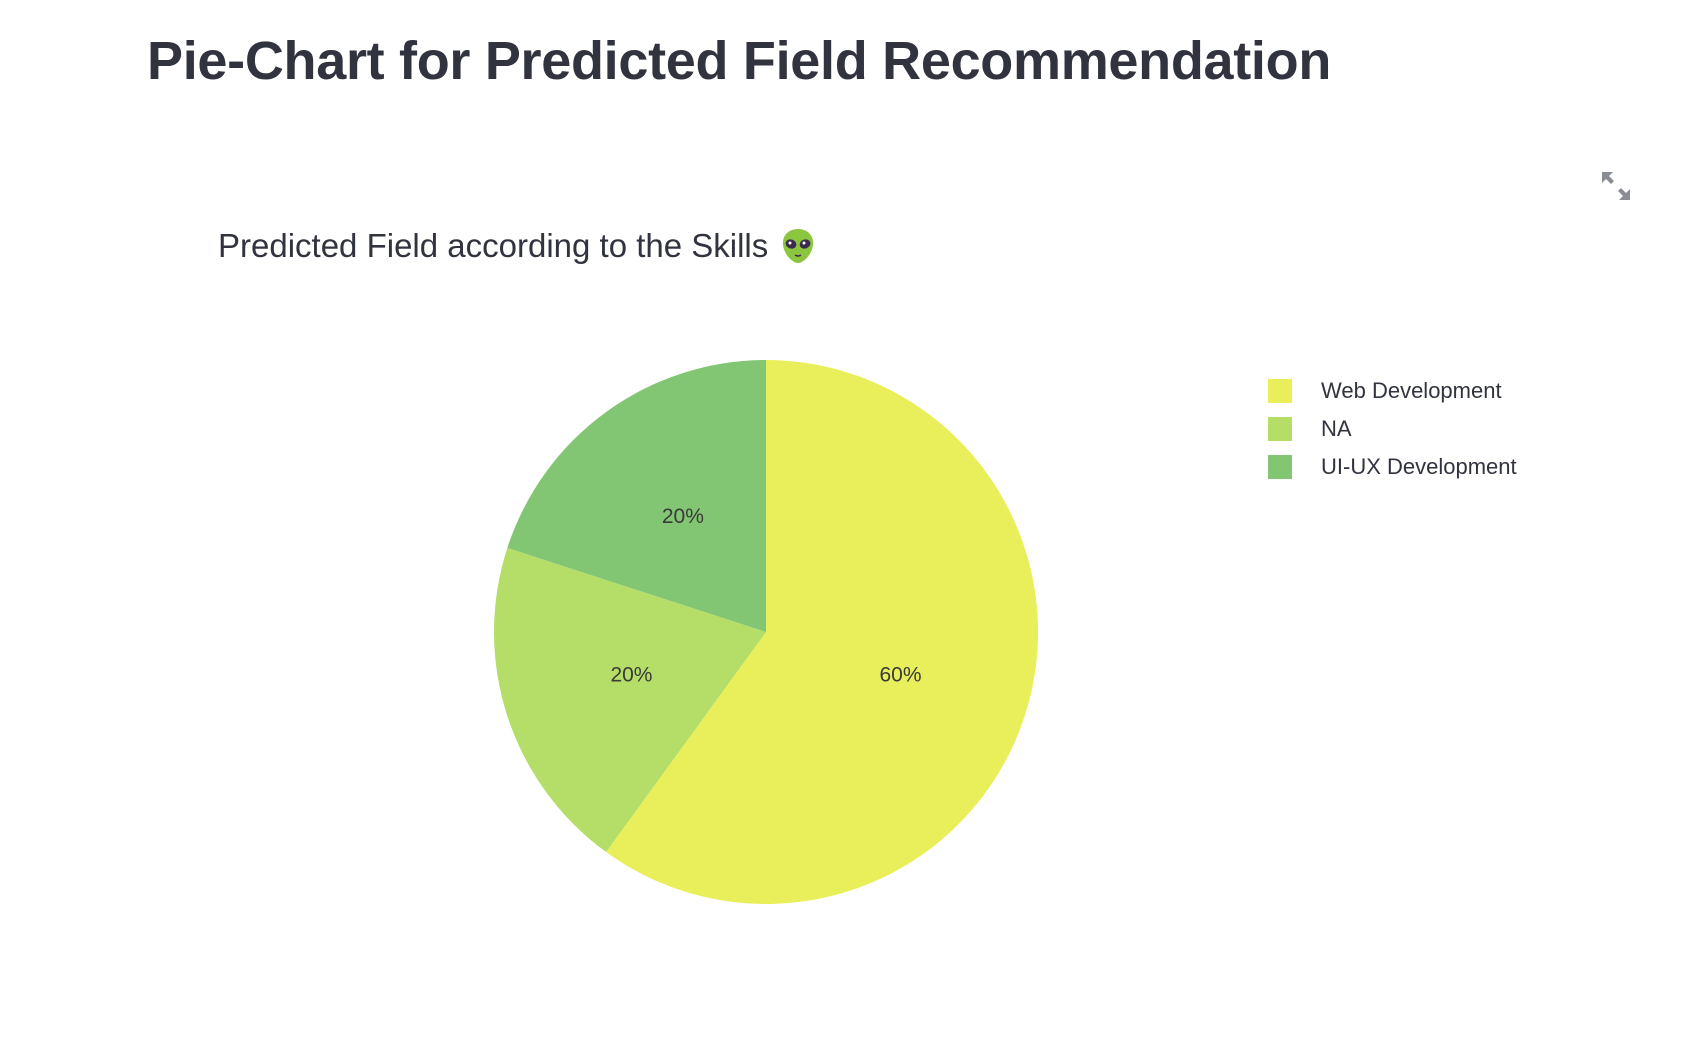 The image size is (1700, 1046). What do you see at coordinates (798, 246) in the screenshot?
I see `alien-emoji-icon` at bounding box center [798, 246].